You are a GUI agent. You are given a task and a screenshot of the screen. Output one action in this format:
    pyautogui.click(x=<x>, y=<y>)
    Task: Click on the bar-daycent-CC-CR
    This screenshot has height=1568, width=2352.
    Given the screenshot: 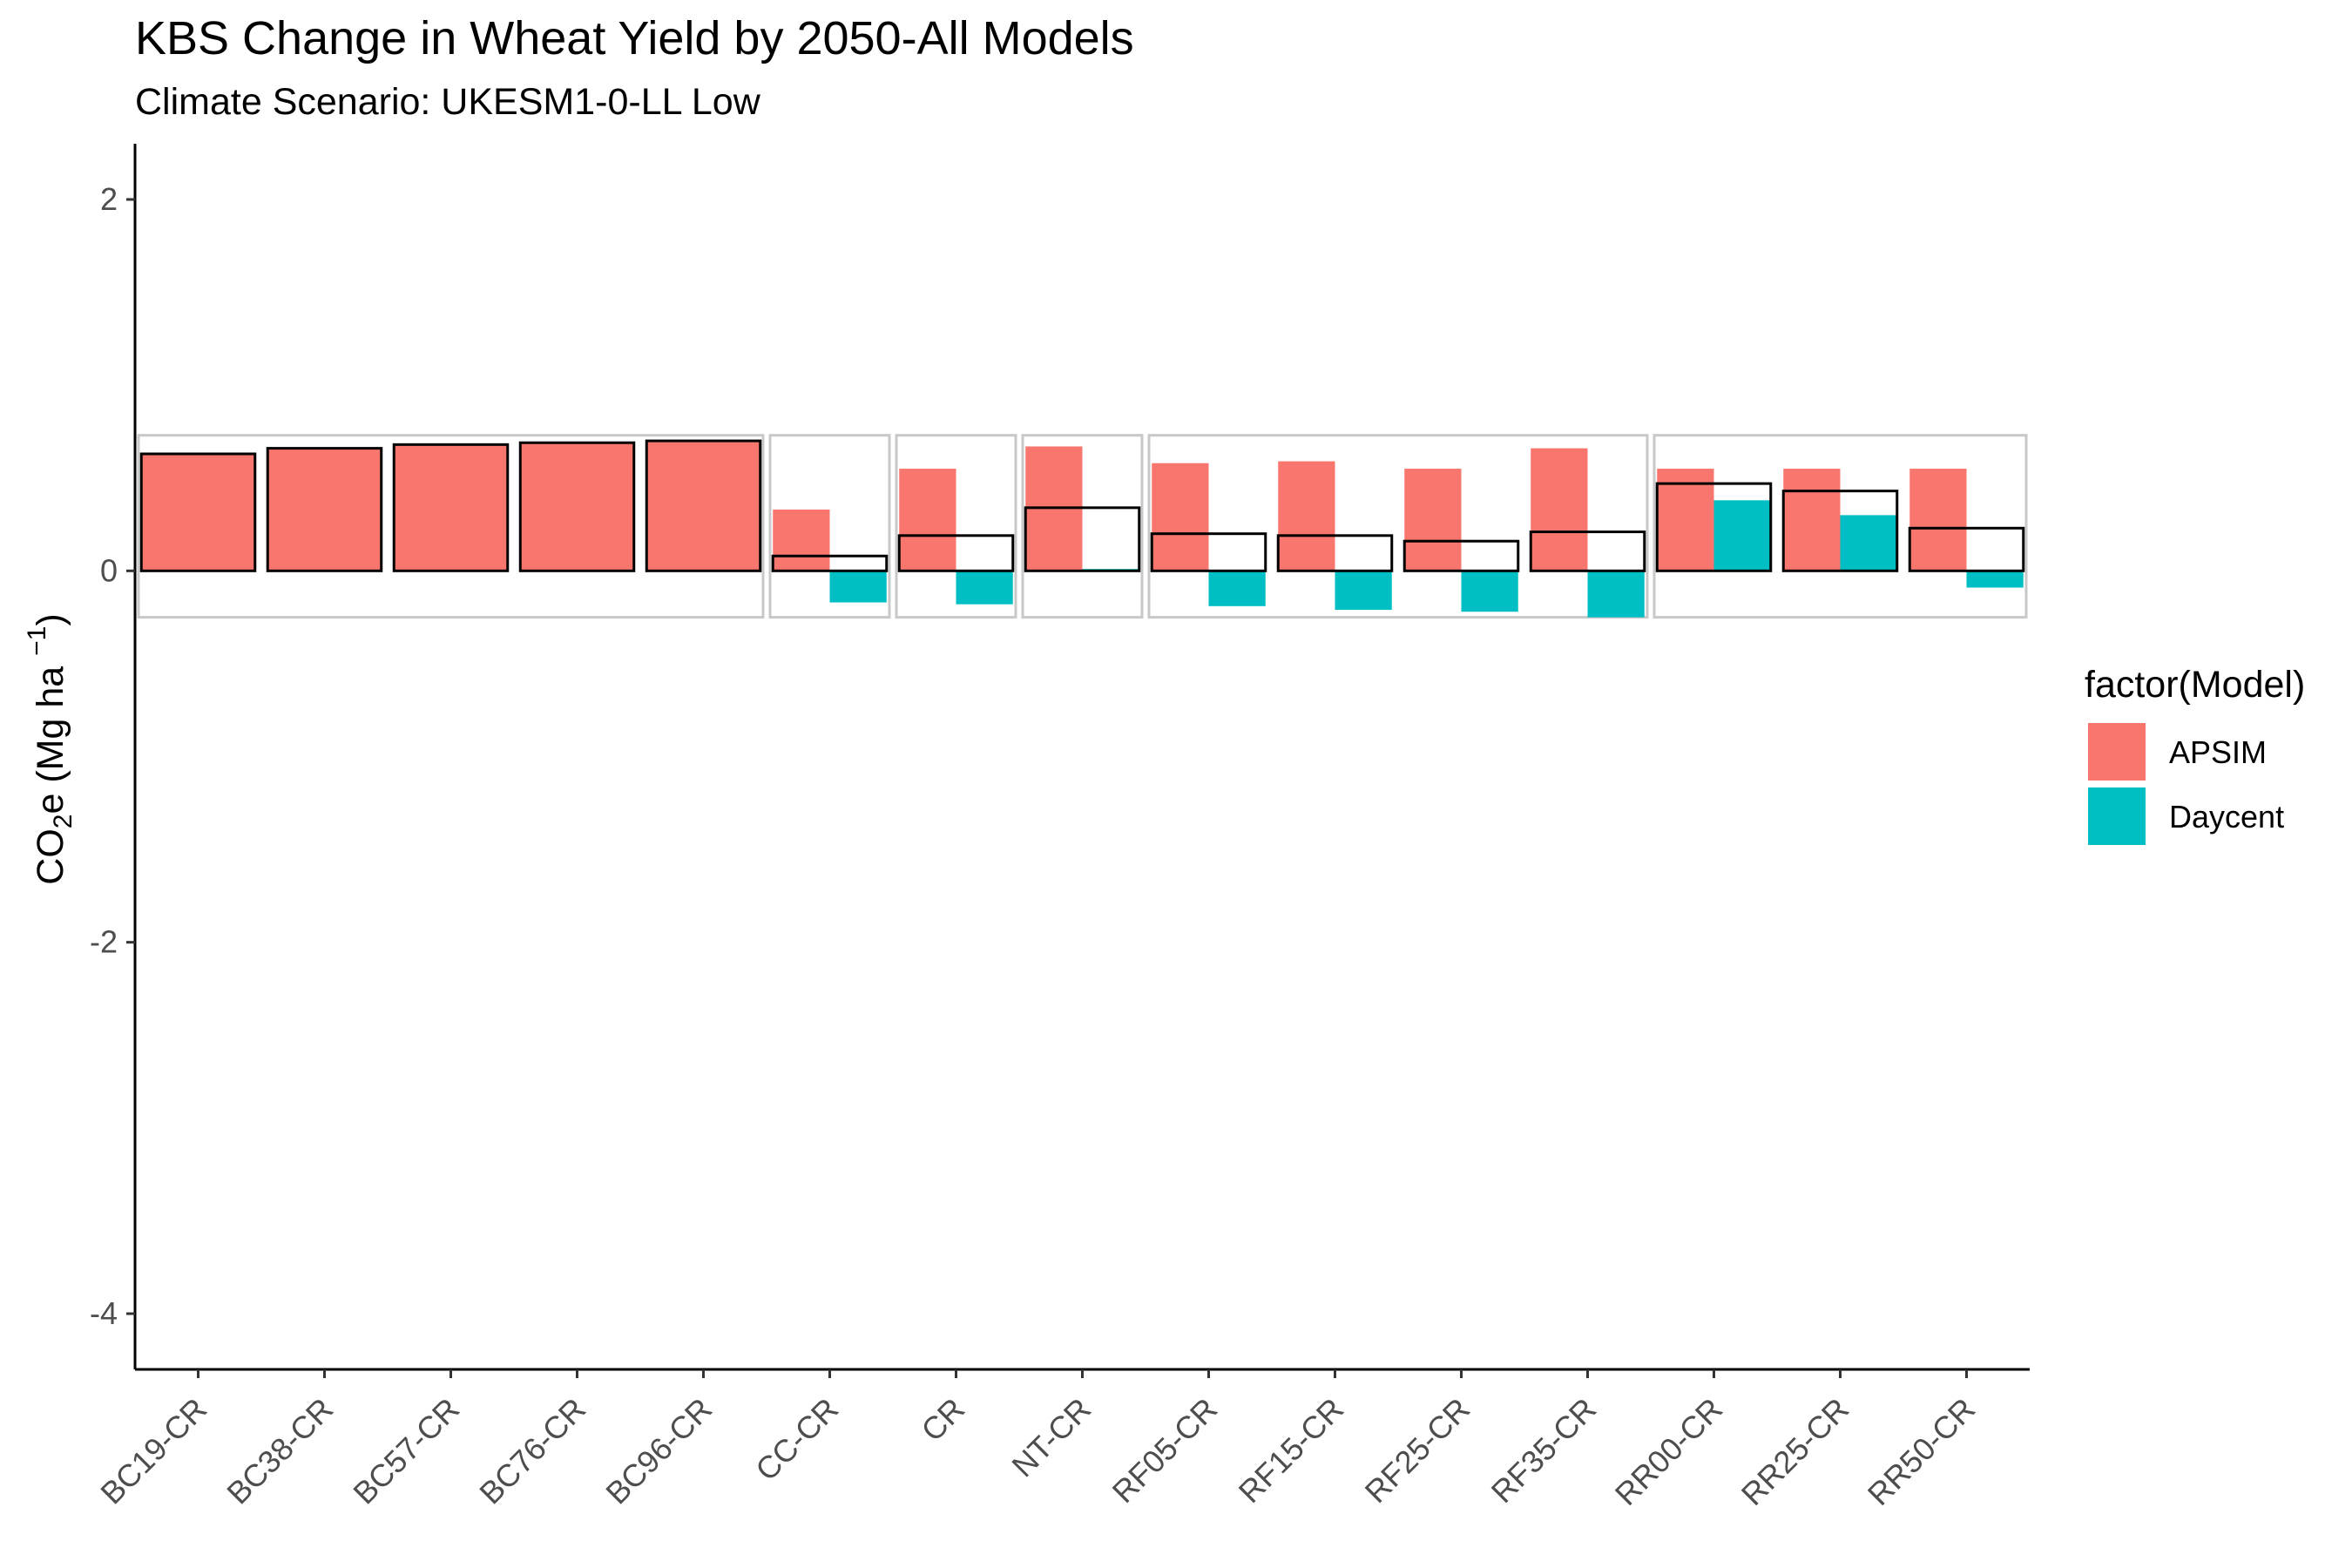 What is the action you would take?
    pyautogui.click(x=858, y=587)
    